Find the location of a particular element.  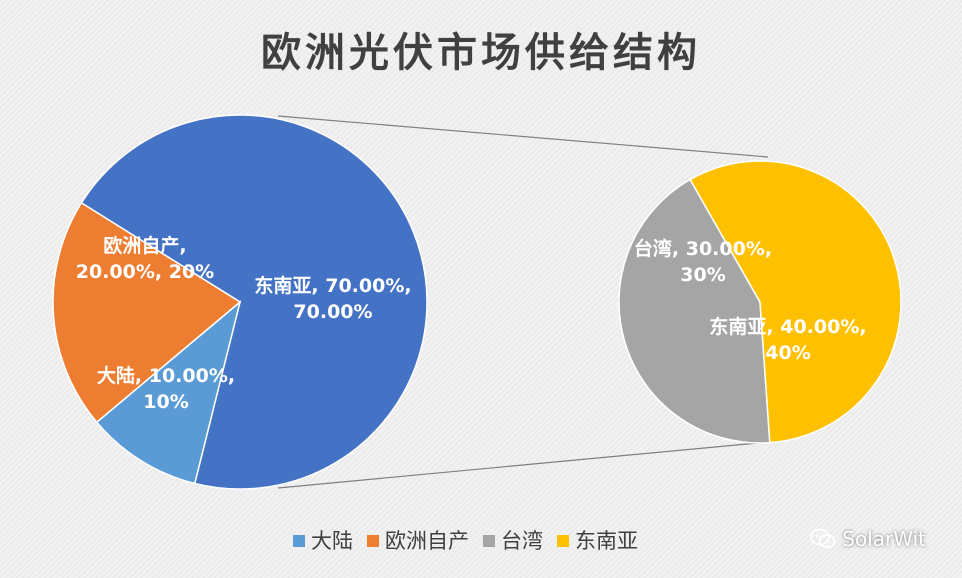

chart-title: 欧洲光伏市场供给结构 is located at coordinates (481, 52).